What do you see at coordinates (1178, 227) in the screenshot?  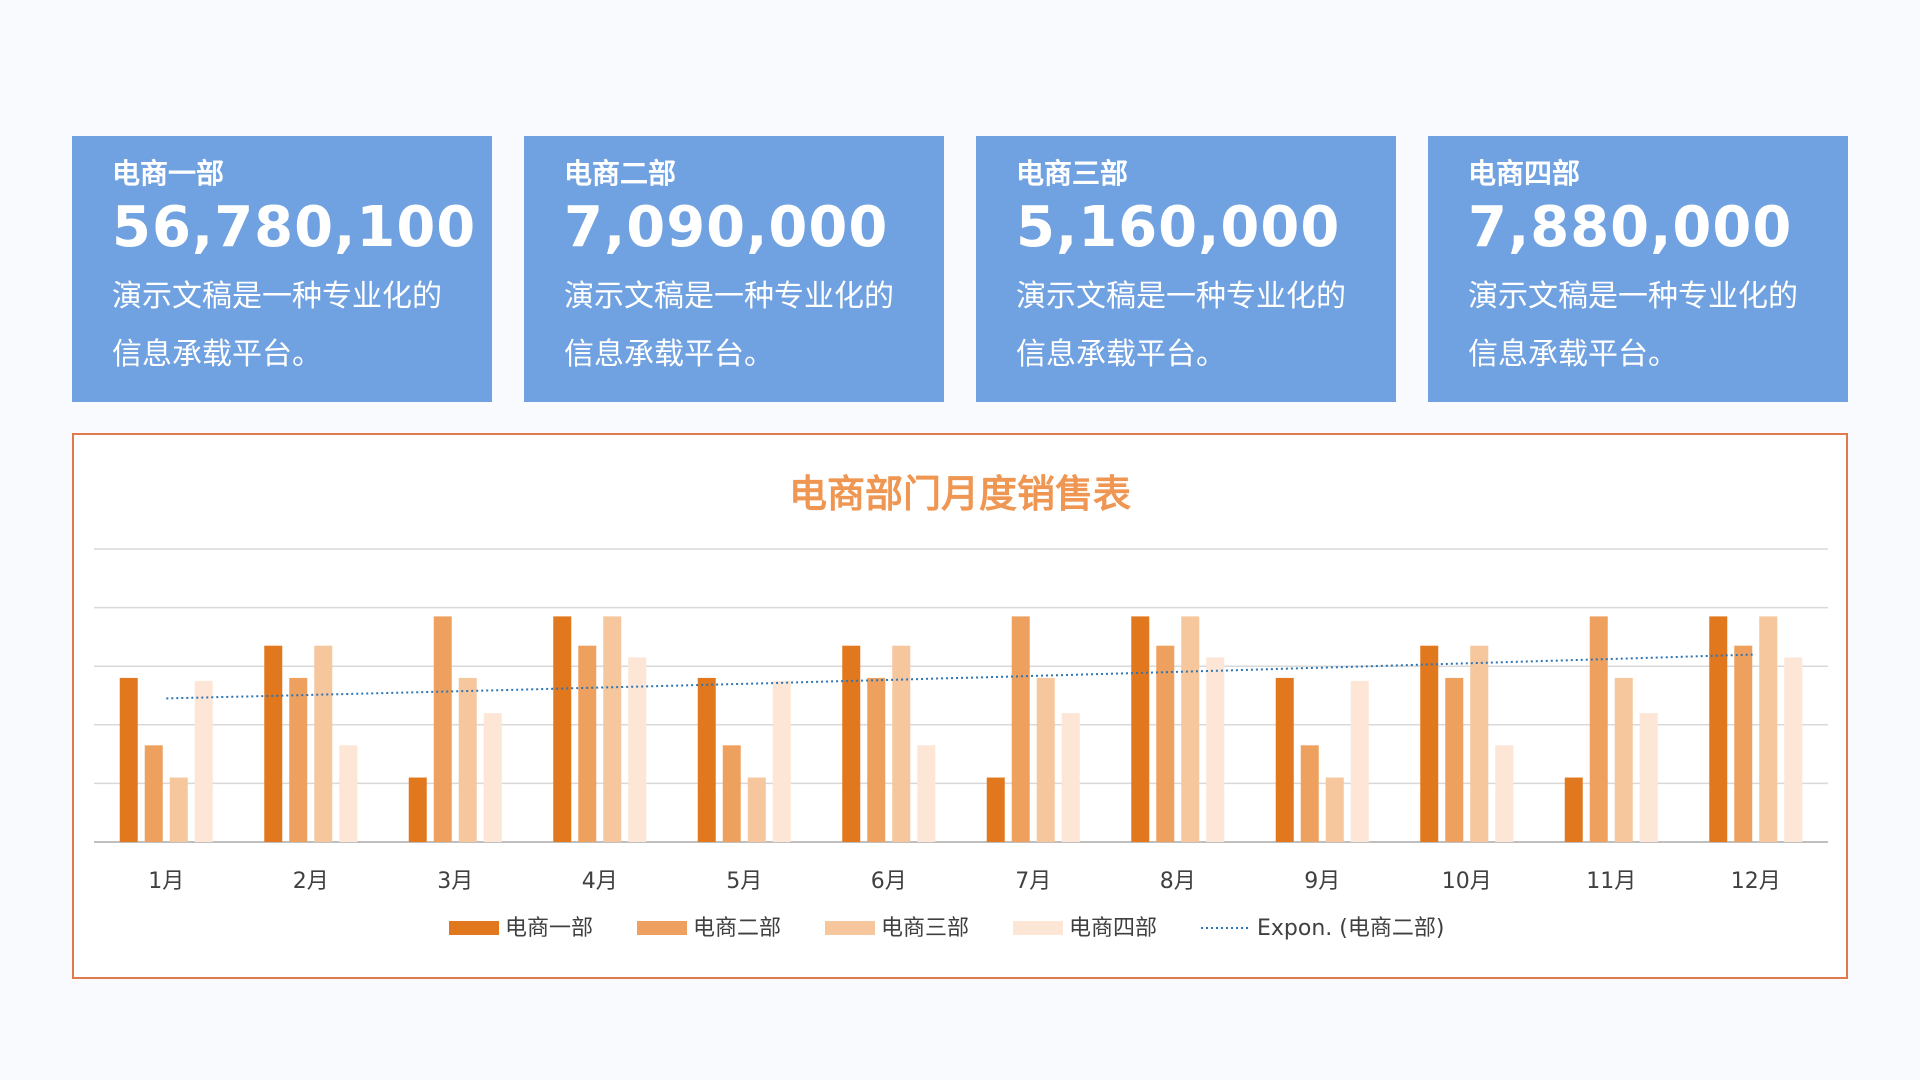 I see `card-value: 5,160,000` at bounding box center [1178, 227].